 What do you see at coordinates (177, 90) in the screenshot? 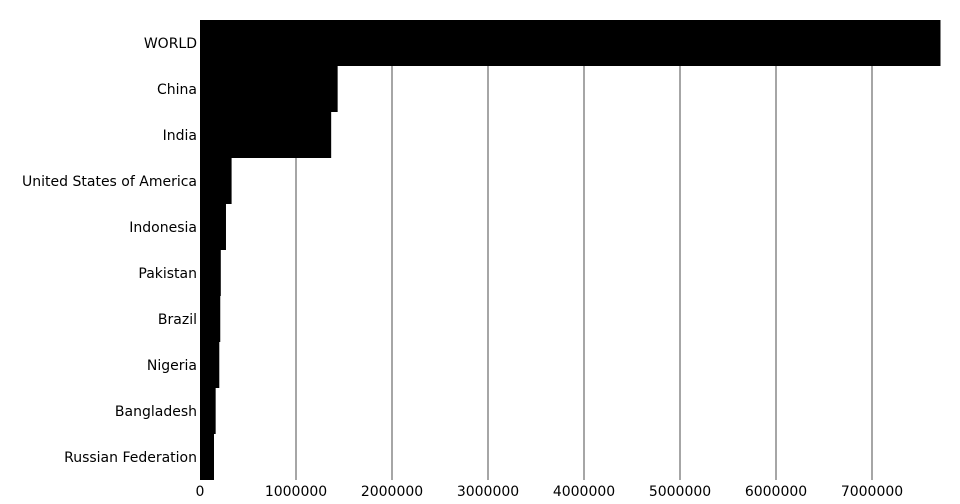
I see `category-label: China` at bounding box center [177, 90].